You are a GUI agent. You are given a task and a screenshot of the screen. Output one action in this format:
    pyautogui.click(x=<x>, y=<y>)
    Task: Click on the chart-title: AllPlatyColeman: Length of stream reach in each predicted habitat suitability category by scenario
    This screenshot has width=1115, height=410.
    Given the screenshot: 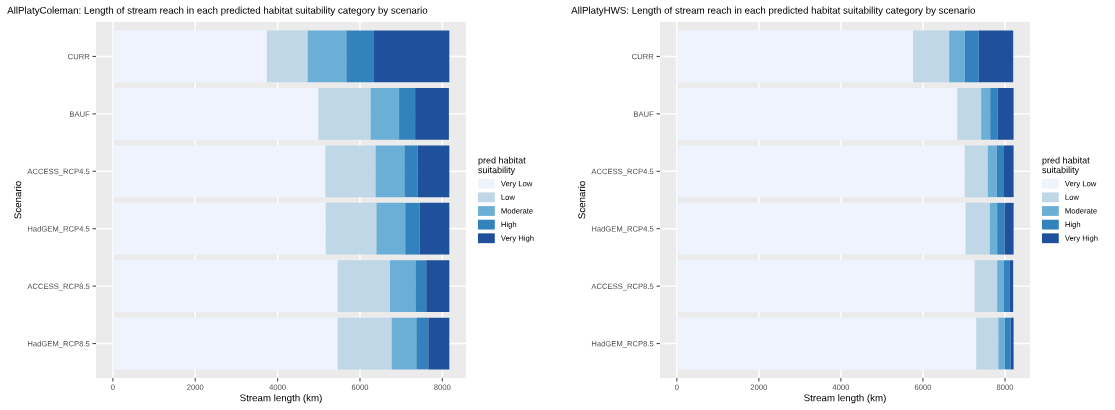 What is the action you would take?
    pyautogui.click(x=217, y=11)
    